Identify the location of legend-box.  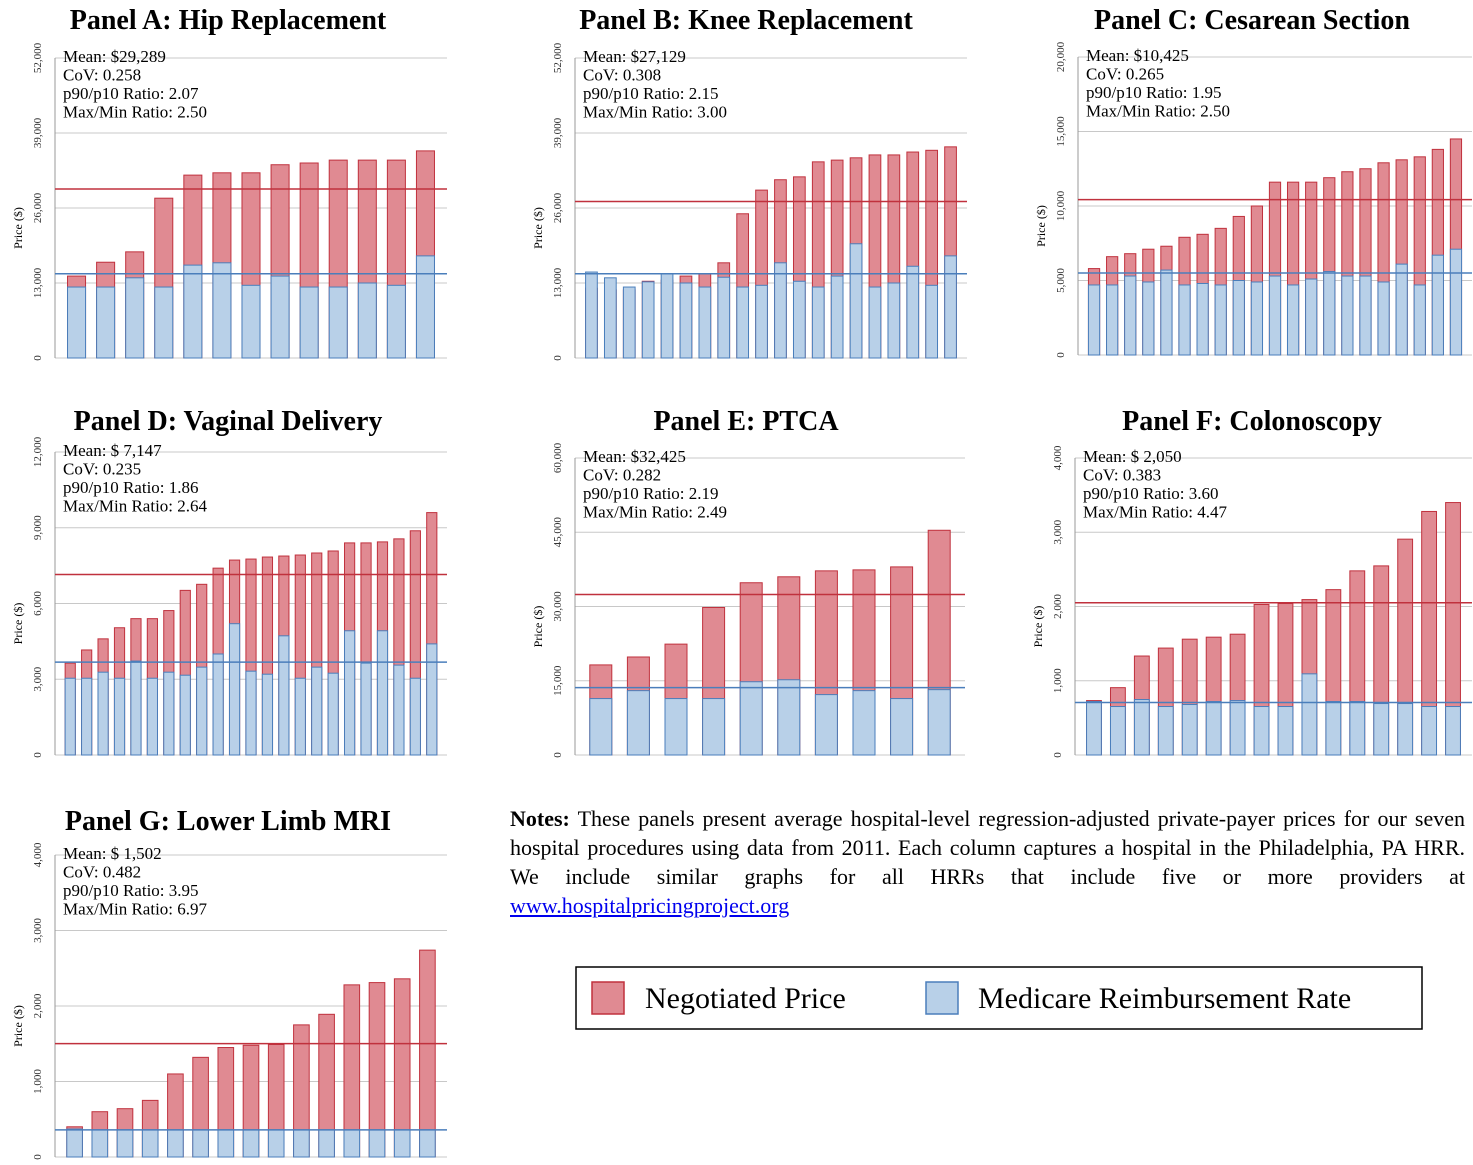
(999, 998).